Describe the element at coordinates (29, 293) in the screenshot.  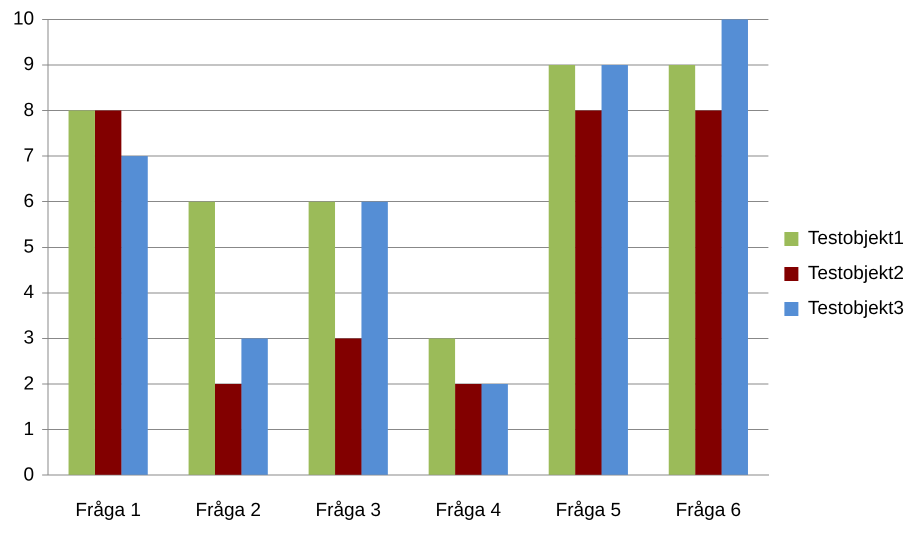
I see `y-tick-label: 4` at that location.